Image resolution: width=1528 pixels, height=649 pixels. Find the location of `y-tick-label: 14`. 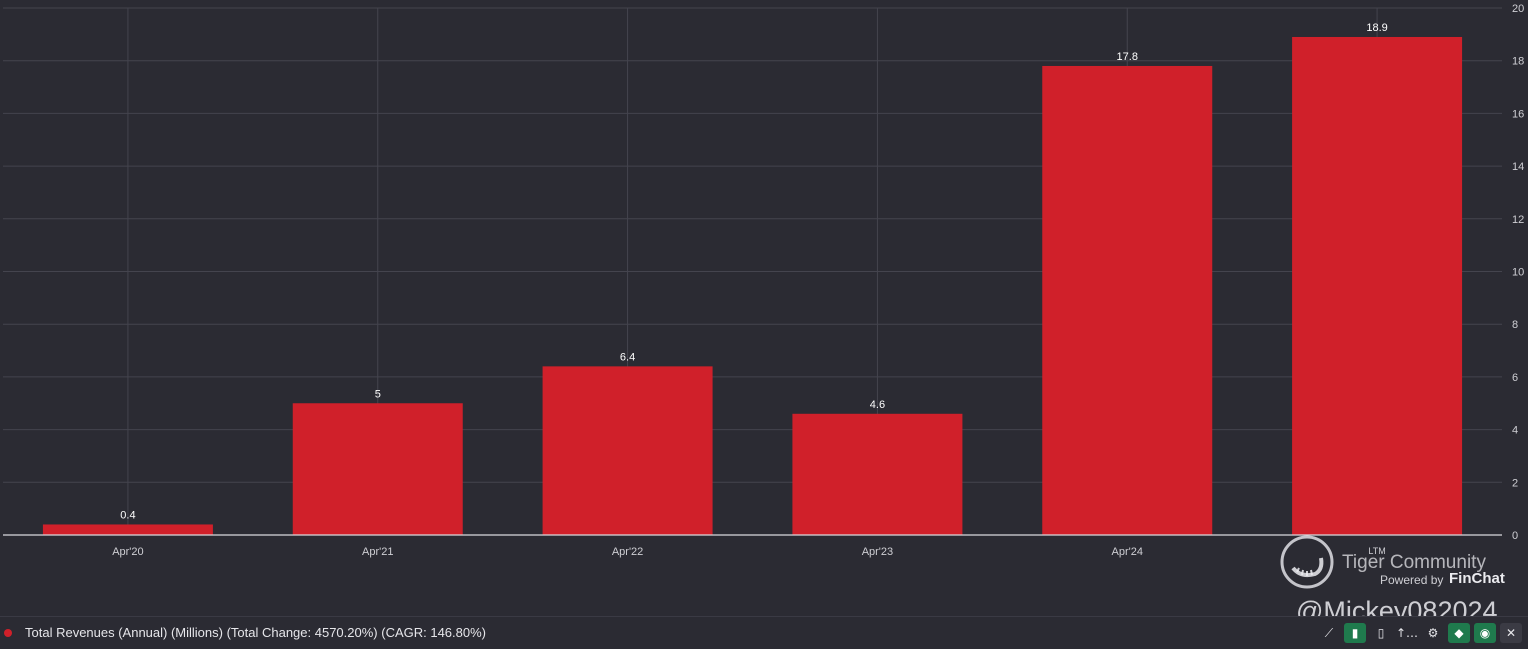

y-tick-label: 14 is located at coordinates (1518, 167).